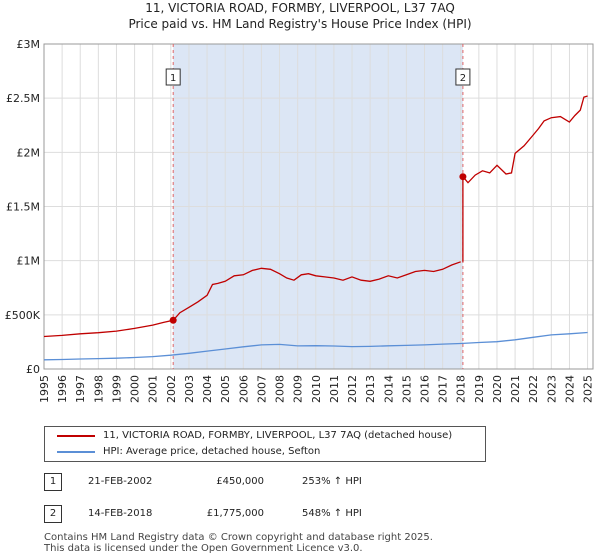  Describe the element at coordinates (533, 389) in the screenshot. I see `x-tick-label: 2022` at that location.